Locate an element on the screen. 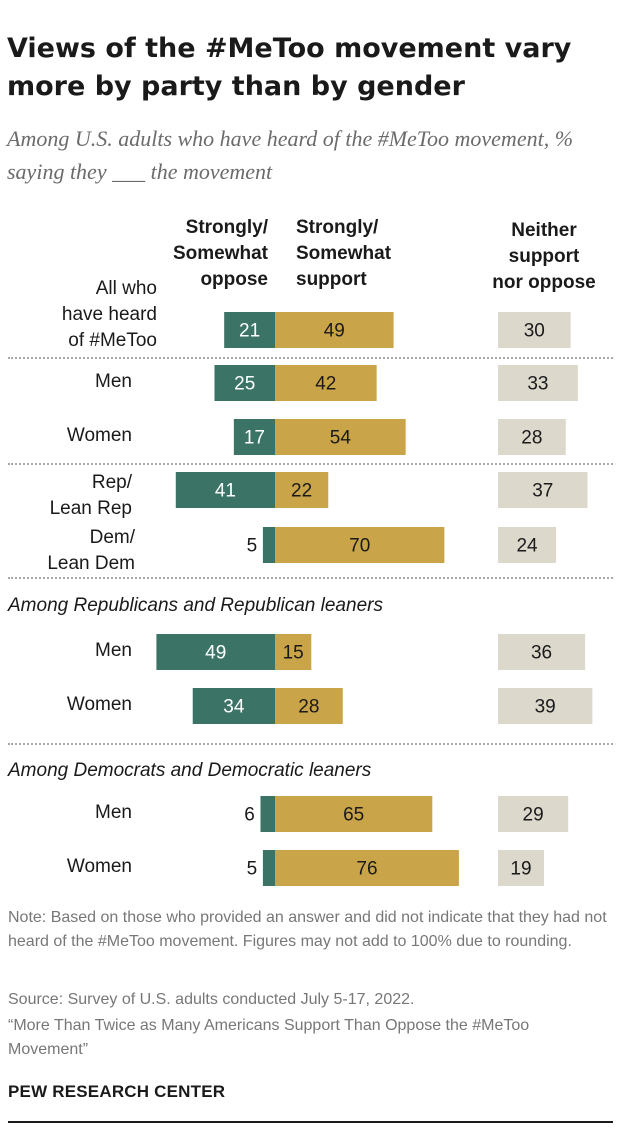 This screenshot has height=1142, width=620. column-header-oppose-line: Somewhat is located at coordinates (220, 253).